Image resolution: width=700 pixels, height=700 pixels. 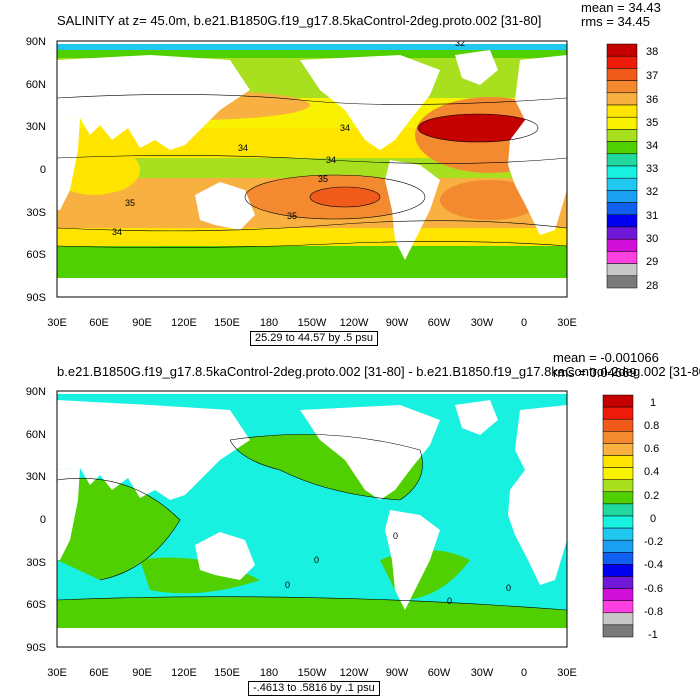 I want to click on cb-label: -1, so click(x=653, y=635).